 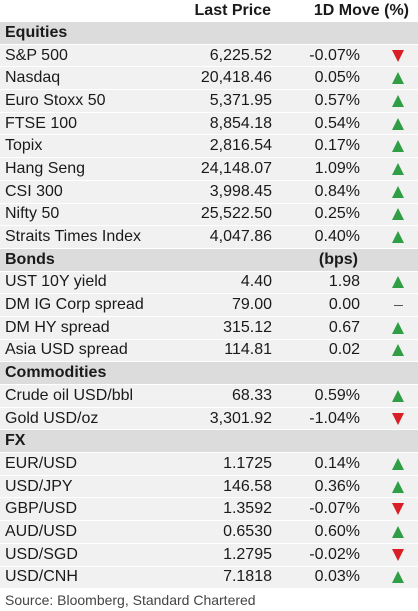 I want to click on last-price: 3,301.92, so click(x=240, y=418).